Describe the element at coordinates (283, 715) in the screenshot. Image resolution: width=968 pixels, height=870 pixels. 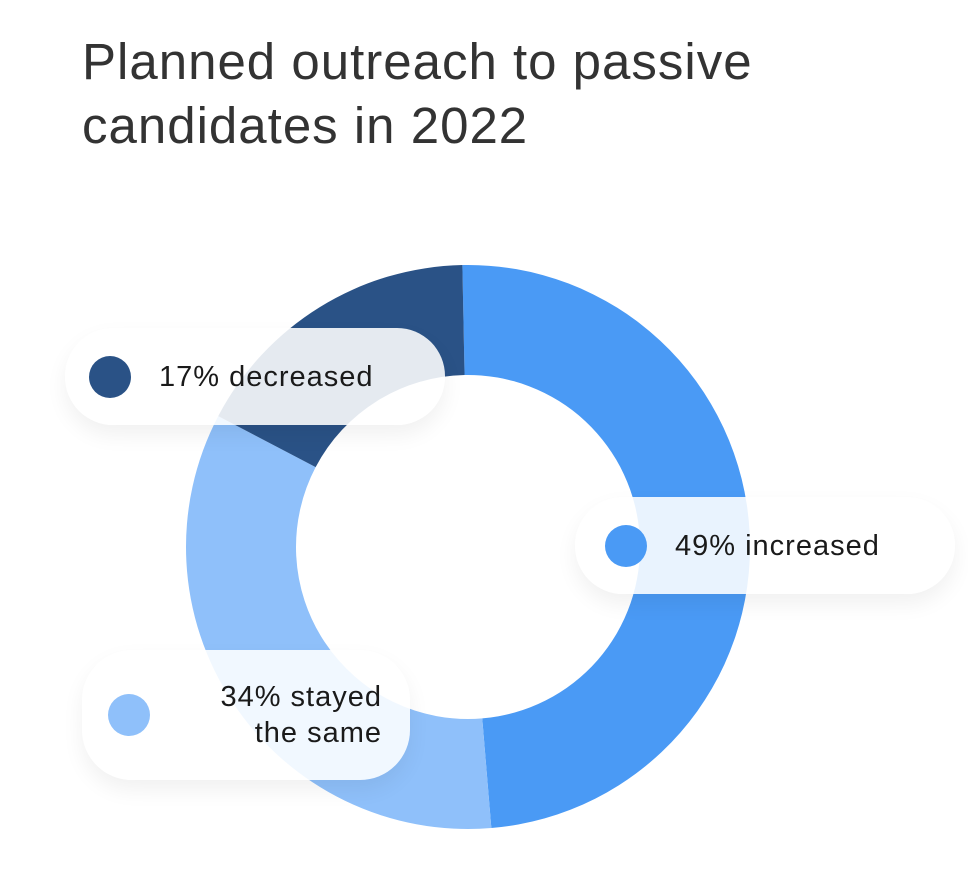
I see `label-stayed-same: 34% stayed the same` at that location.